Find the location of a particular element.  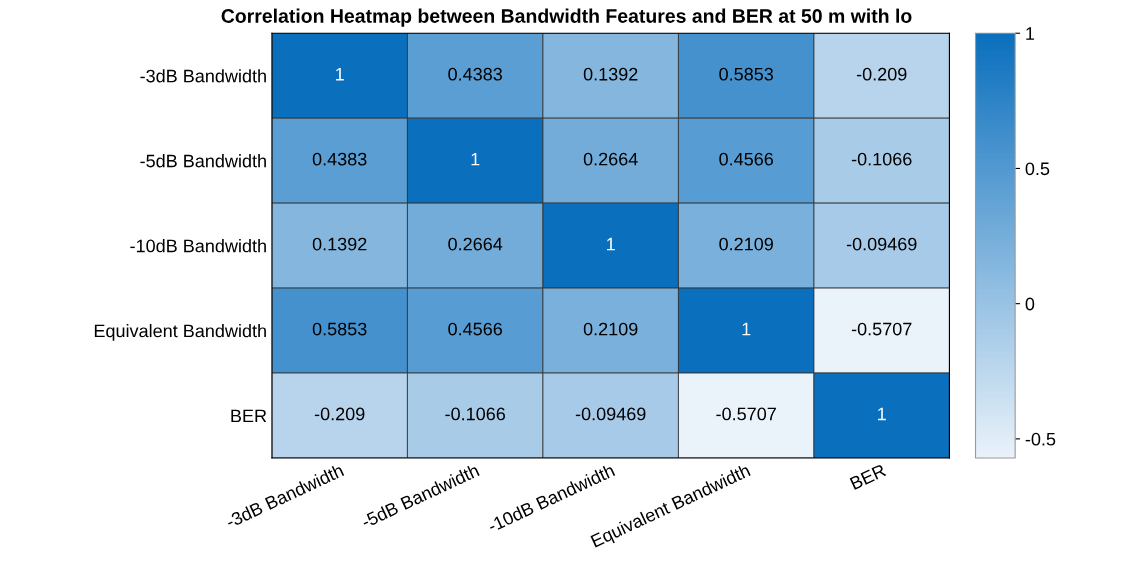

color-bar-label: 0 is located at coordinates (1030, 304).